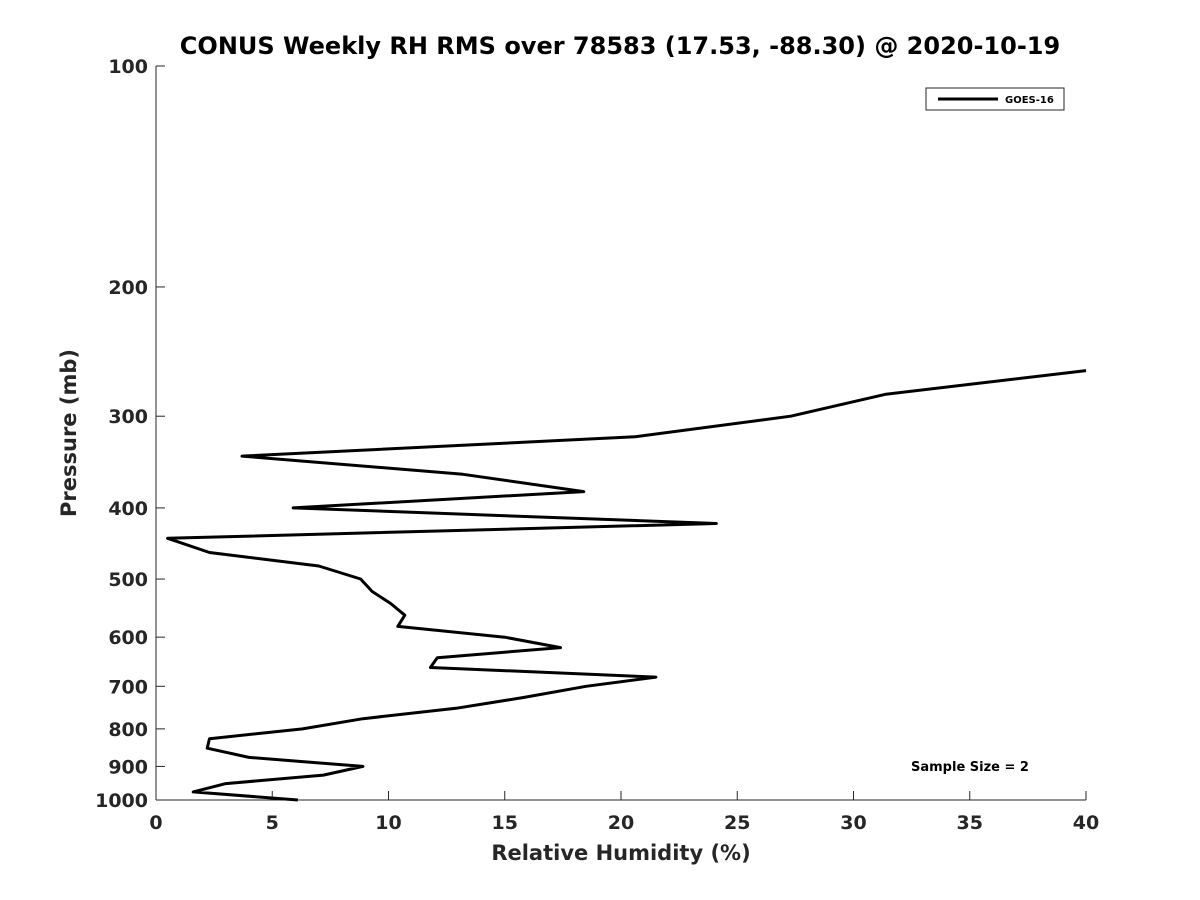 Image resolution: width=1200 pixels, height=900 pixels. I want to click on y-tick-label: 700, so click(128, 687).